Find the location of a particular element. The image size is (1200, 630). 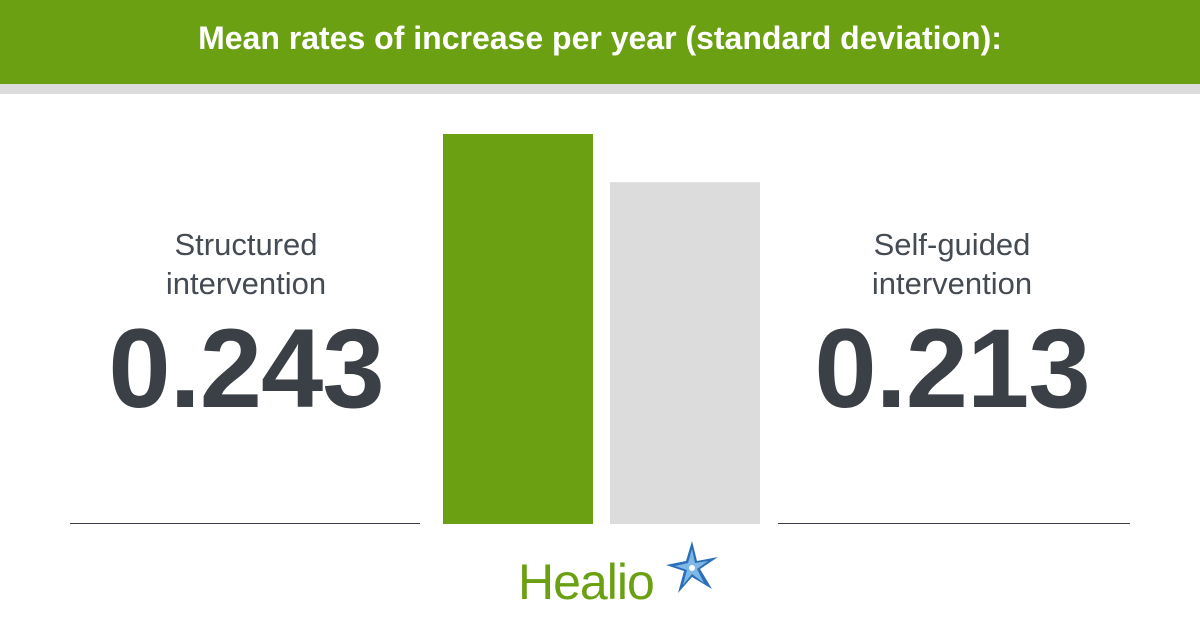

header-divider is located at coordinates (600, 89).